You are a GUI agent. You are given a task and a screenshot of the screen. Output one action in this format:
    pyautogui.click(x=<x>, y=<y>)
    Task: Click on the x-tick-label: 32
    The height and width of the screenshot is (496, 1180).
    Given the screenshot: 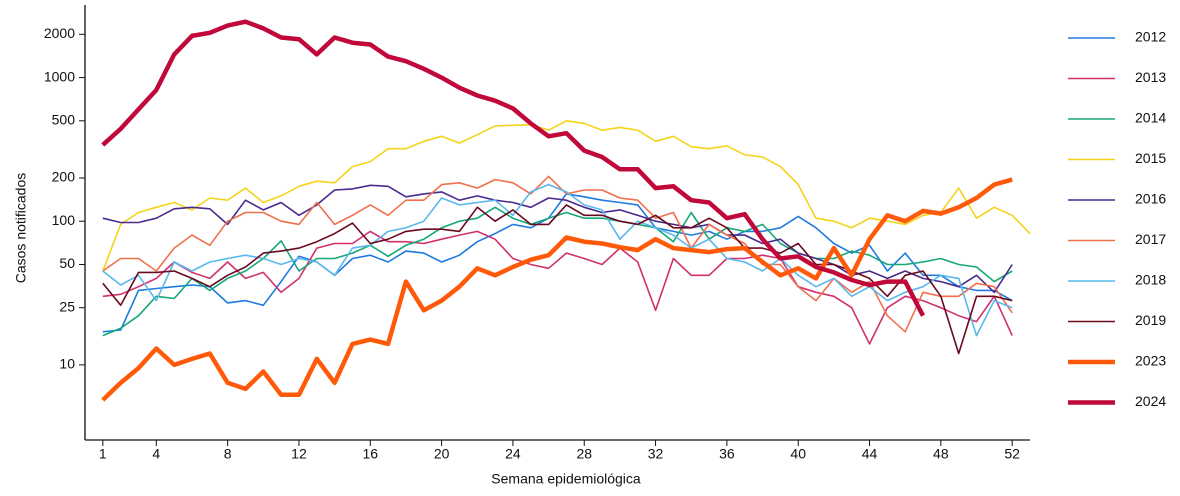 What is the action you would take?
    pyautogui.click(x=656, y=454)
    